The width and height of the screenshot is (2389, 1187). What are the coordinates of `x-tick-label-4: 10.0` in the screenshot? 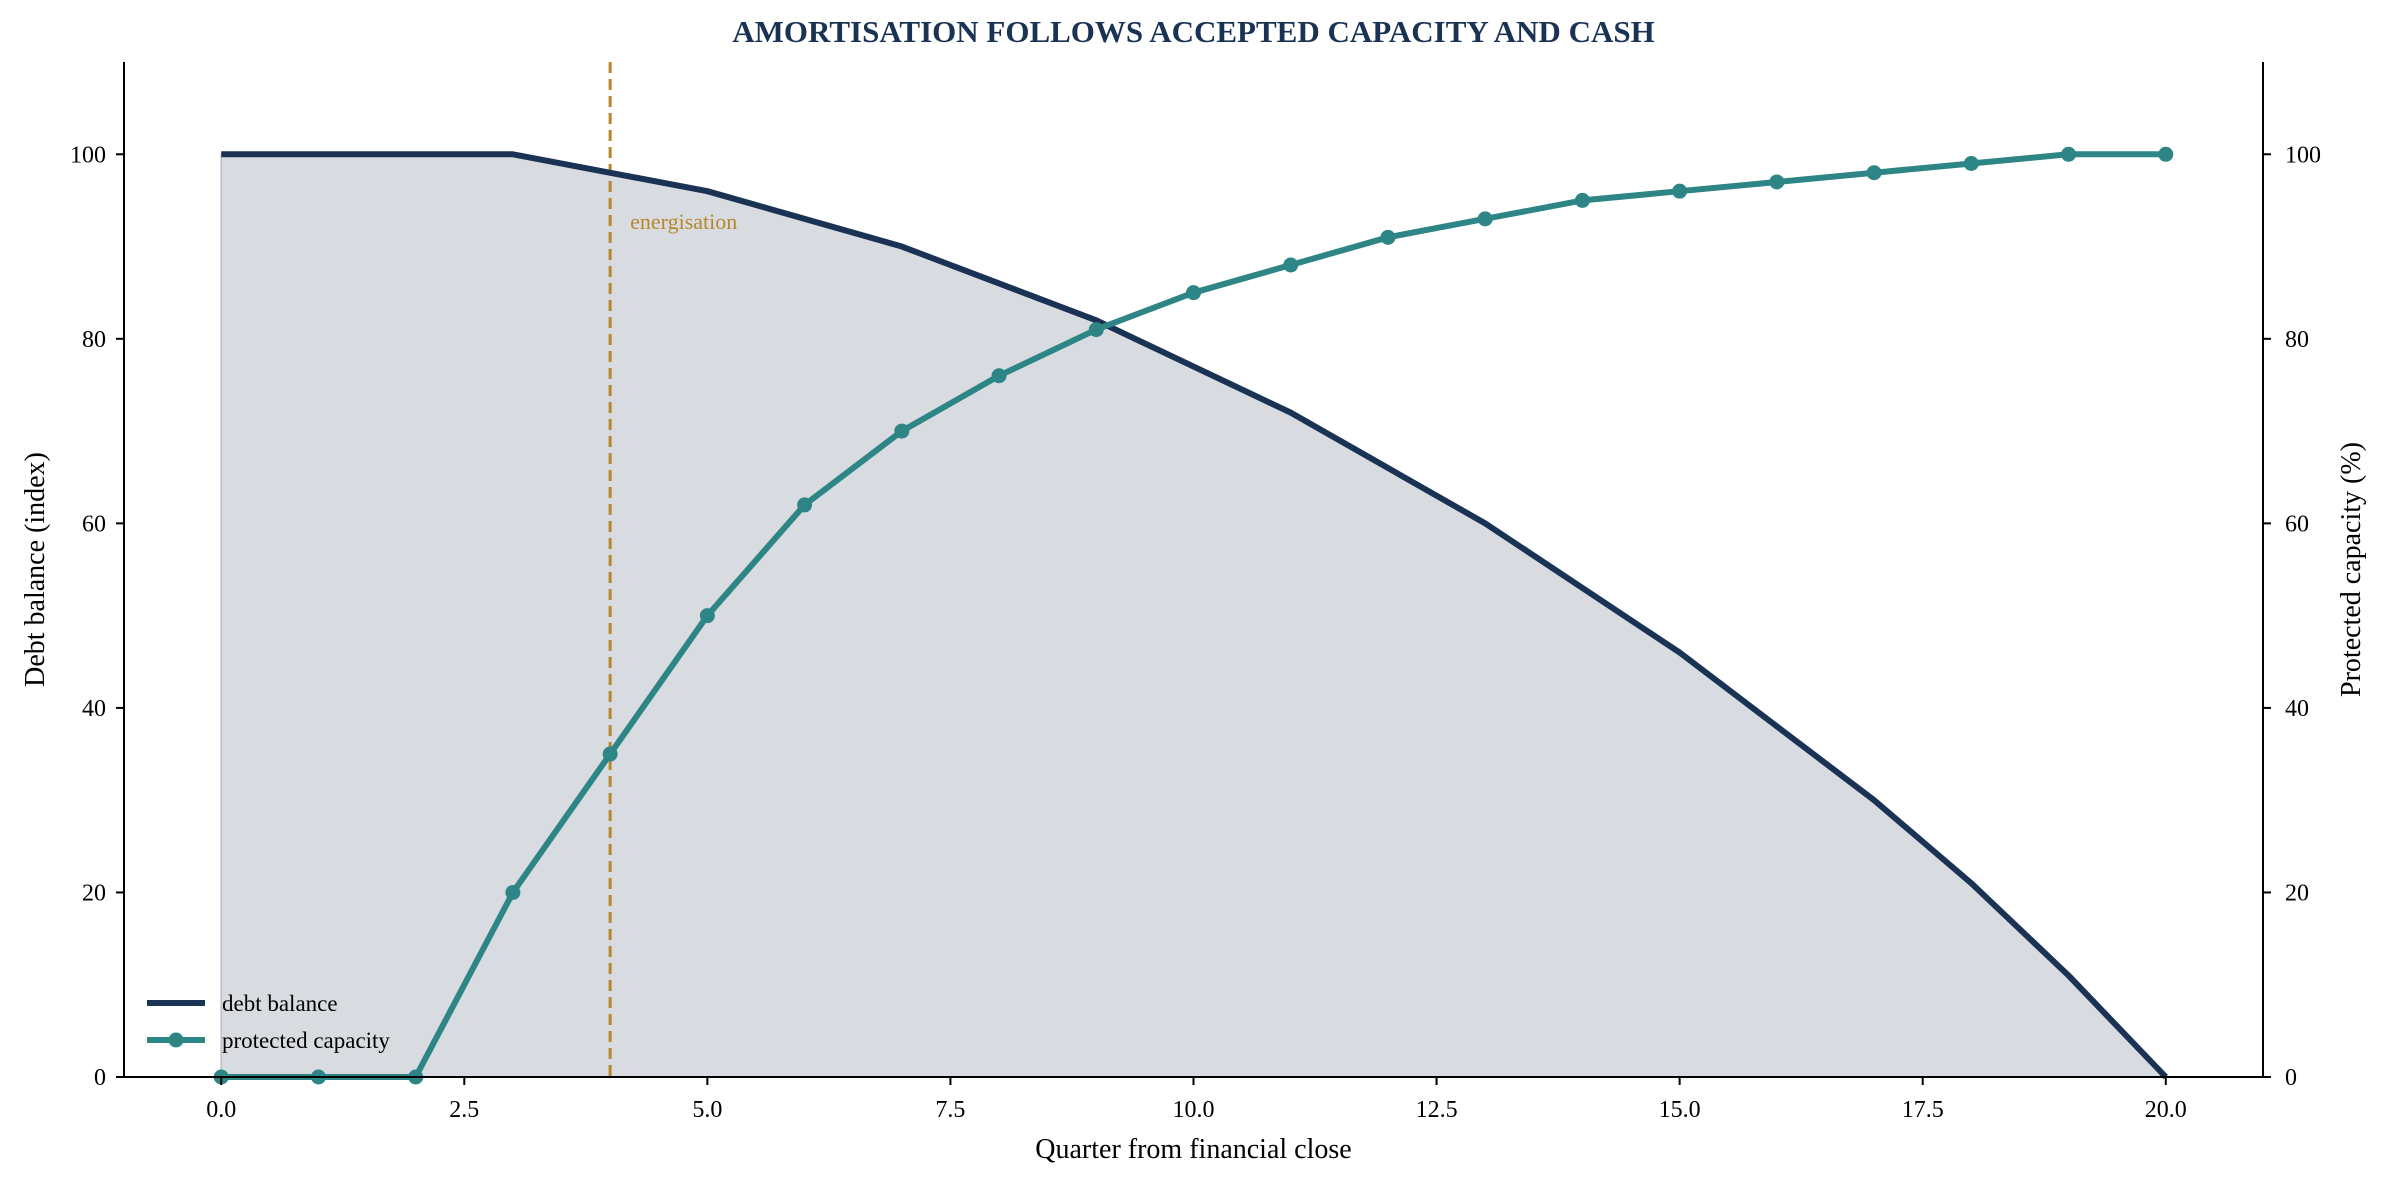 It's located at (1194, 1110).